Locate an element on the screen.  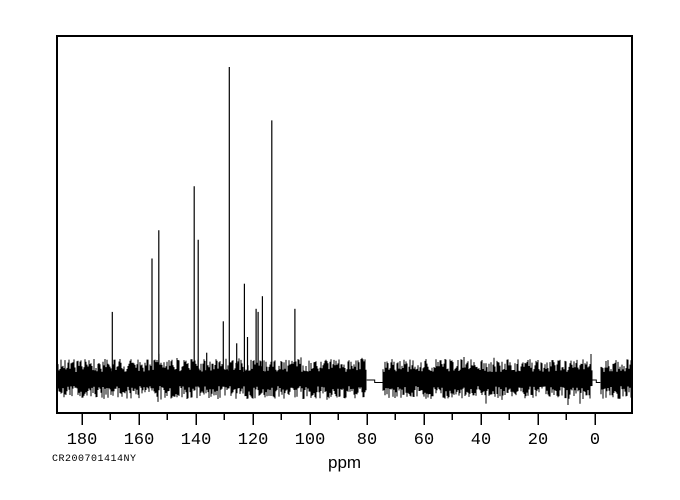
x-tick-label: 60 is located at coordinates (424, 440).